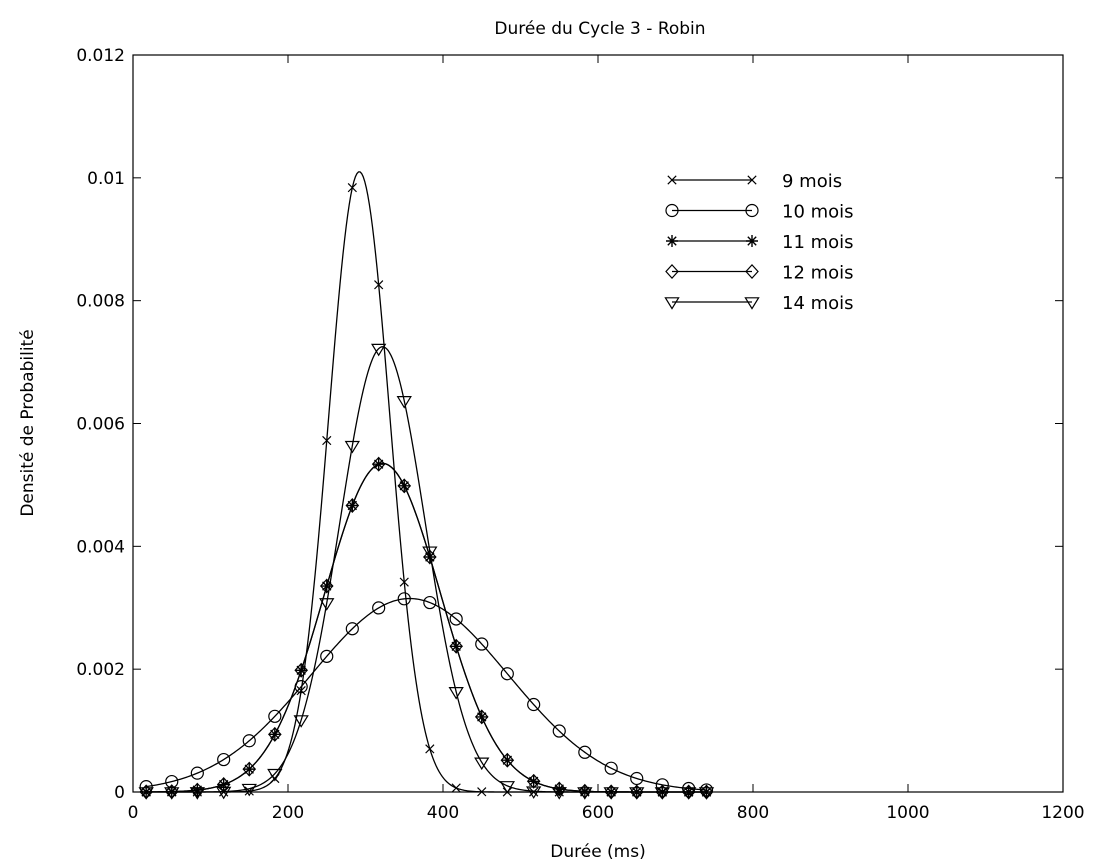 This screenshot has width=1096, height=864. What do you see at coordinates (288, 813) in the screenshot?
I see `x-tick-label: 200` at bounding box center [288, 813].